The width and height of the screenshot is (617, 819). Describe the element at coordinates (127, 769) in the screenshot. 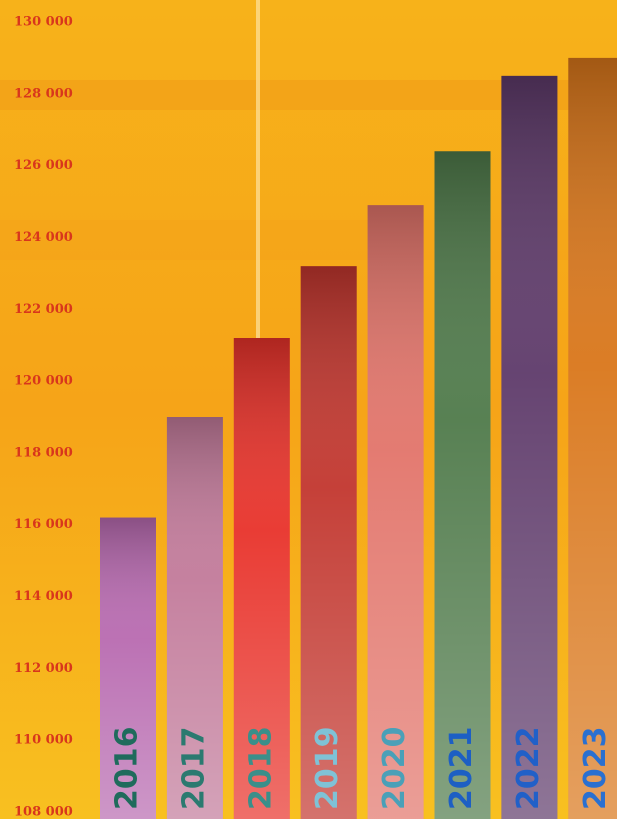

I see `x-tick-label: 2016` at that location.